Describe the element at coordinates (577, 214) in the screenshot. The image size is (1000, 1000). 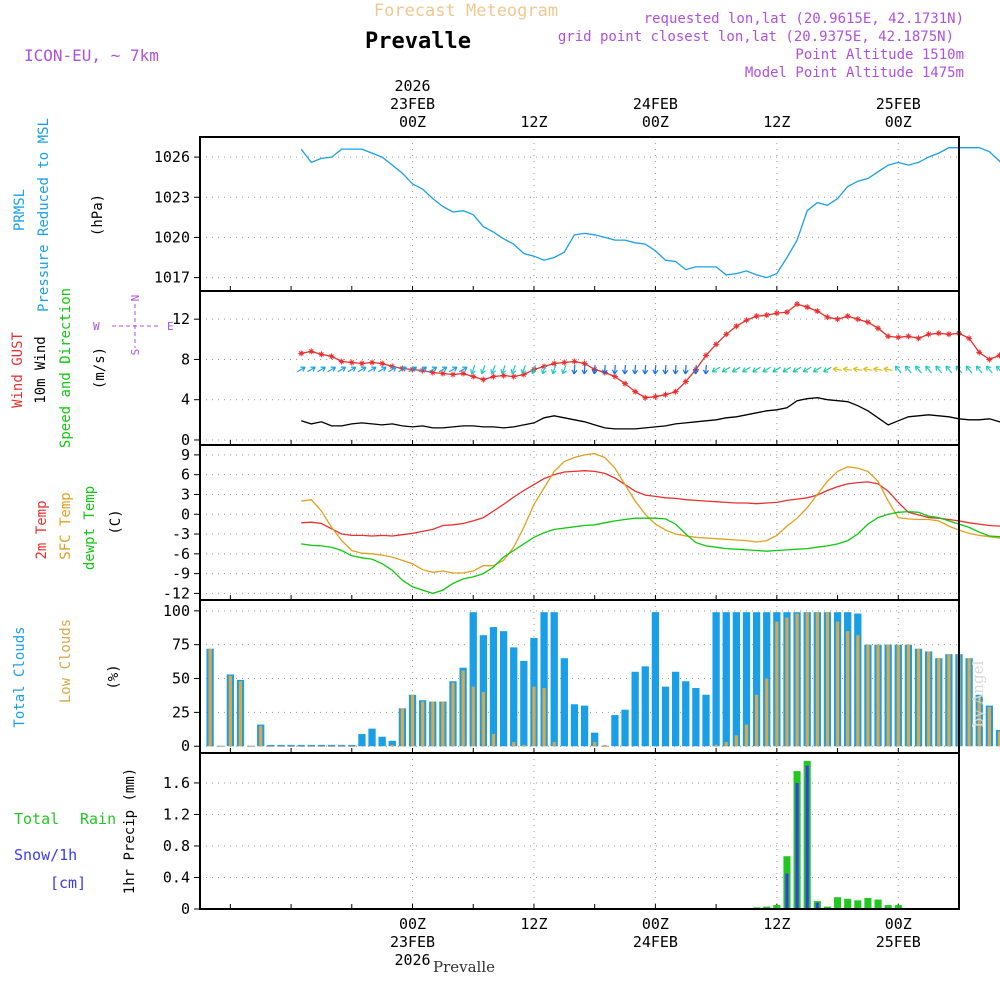
I see `pressure-panel: 1017 1020 1023 1026` at that location.